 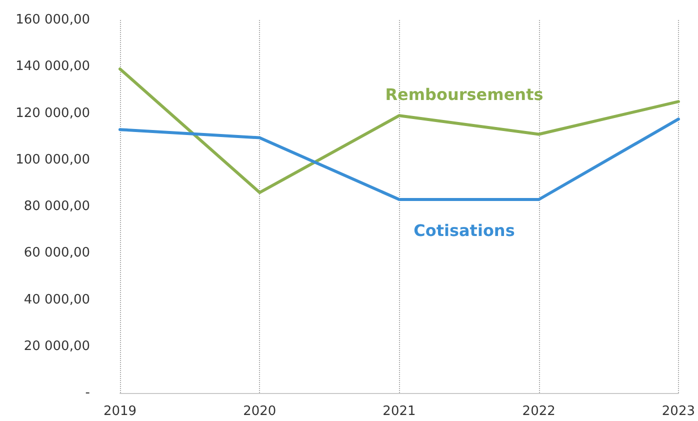 I want to click on y-tick-label: 140 000,00, so click(x=53, y=66).